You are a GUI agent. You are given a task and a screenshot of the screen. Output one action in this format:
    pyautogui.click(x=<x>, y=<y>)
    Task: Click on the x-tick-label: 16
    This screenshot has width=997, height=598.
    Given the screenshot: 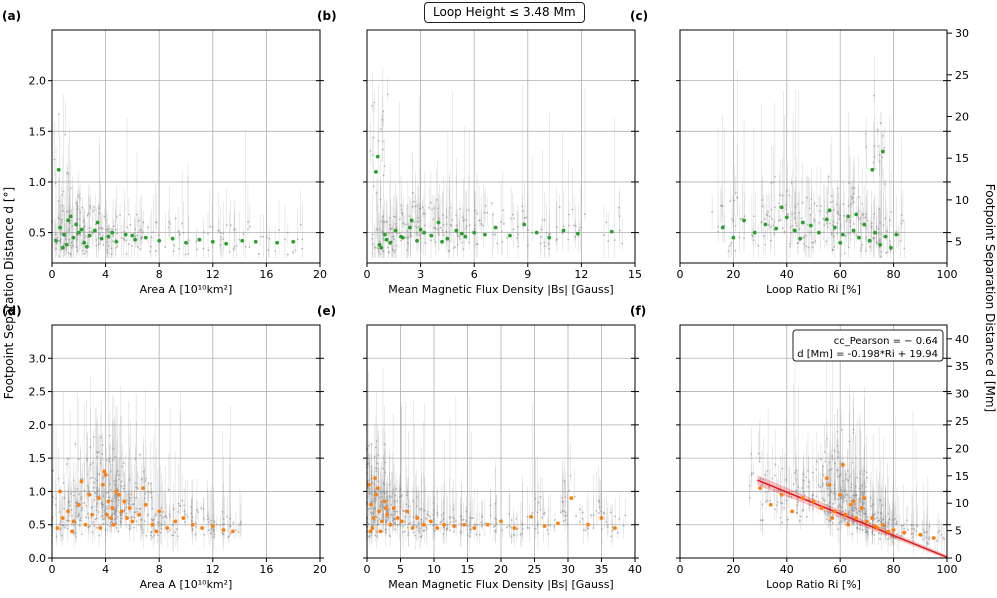 What is the action you would take?
    pyautogui.click(x=266, y=569)
    